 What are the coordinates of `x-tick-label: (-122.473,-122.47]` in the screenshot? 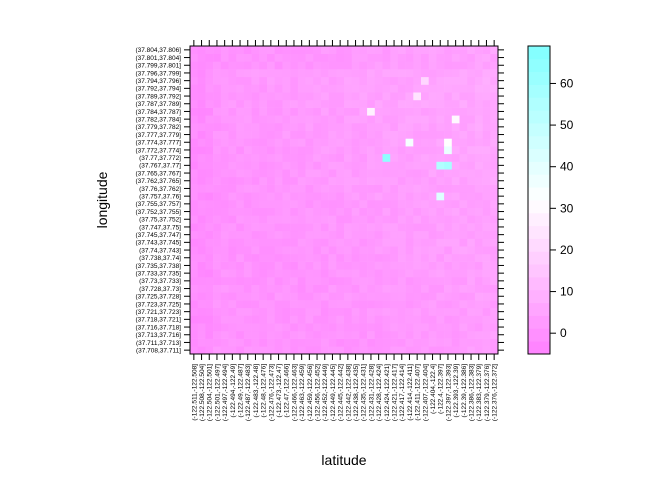 It's located at (279, 391).